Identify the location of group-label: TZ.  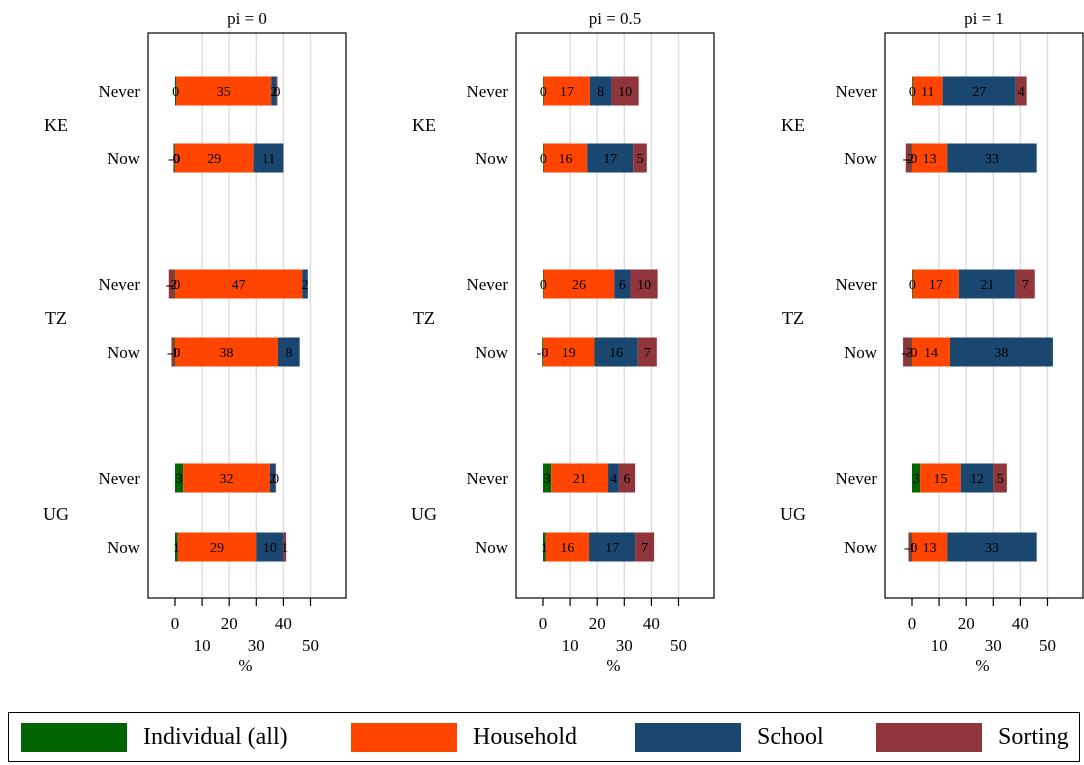
(424, 318).